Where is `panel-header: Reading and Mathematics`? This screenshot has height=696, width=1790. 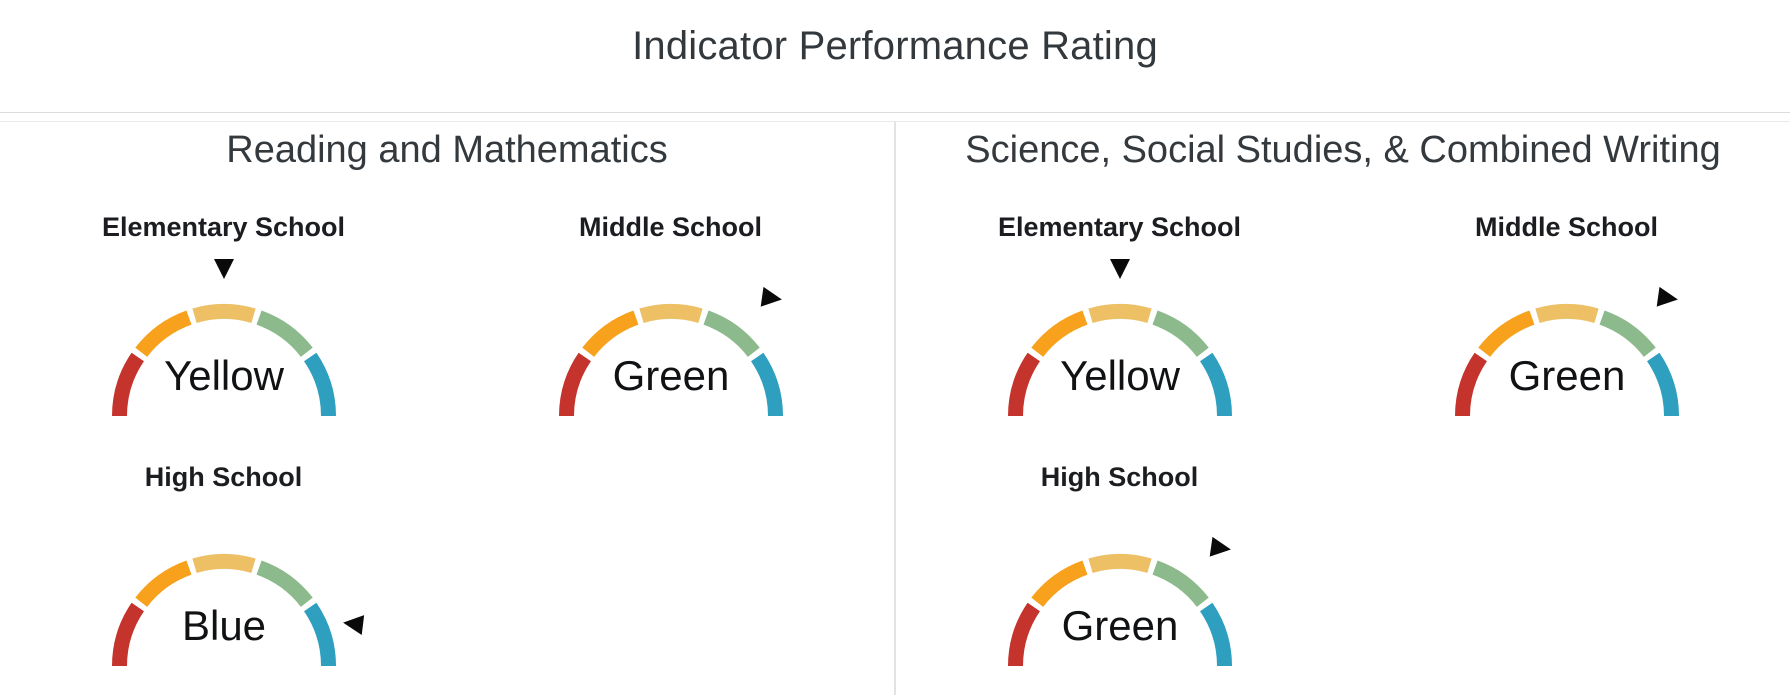
panel-header: Reading and Mathematics is located at coordinates (447, 150).